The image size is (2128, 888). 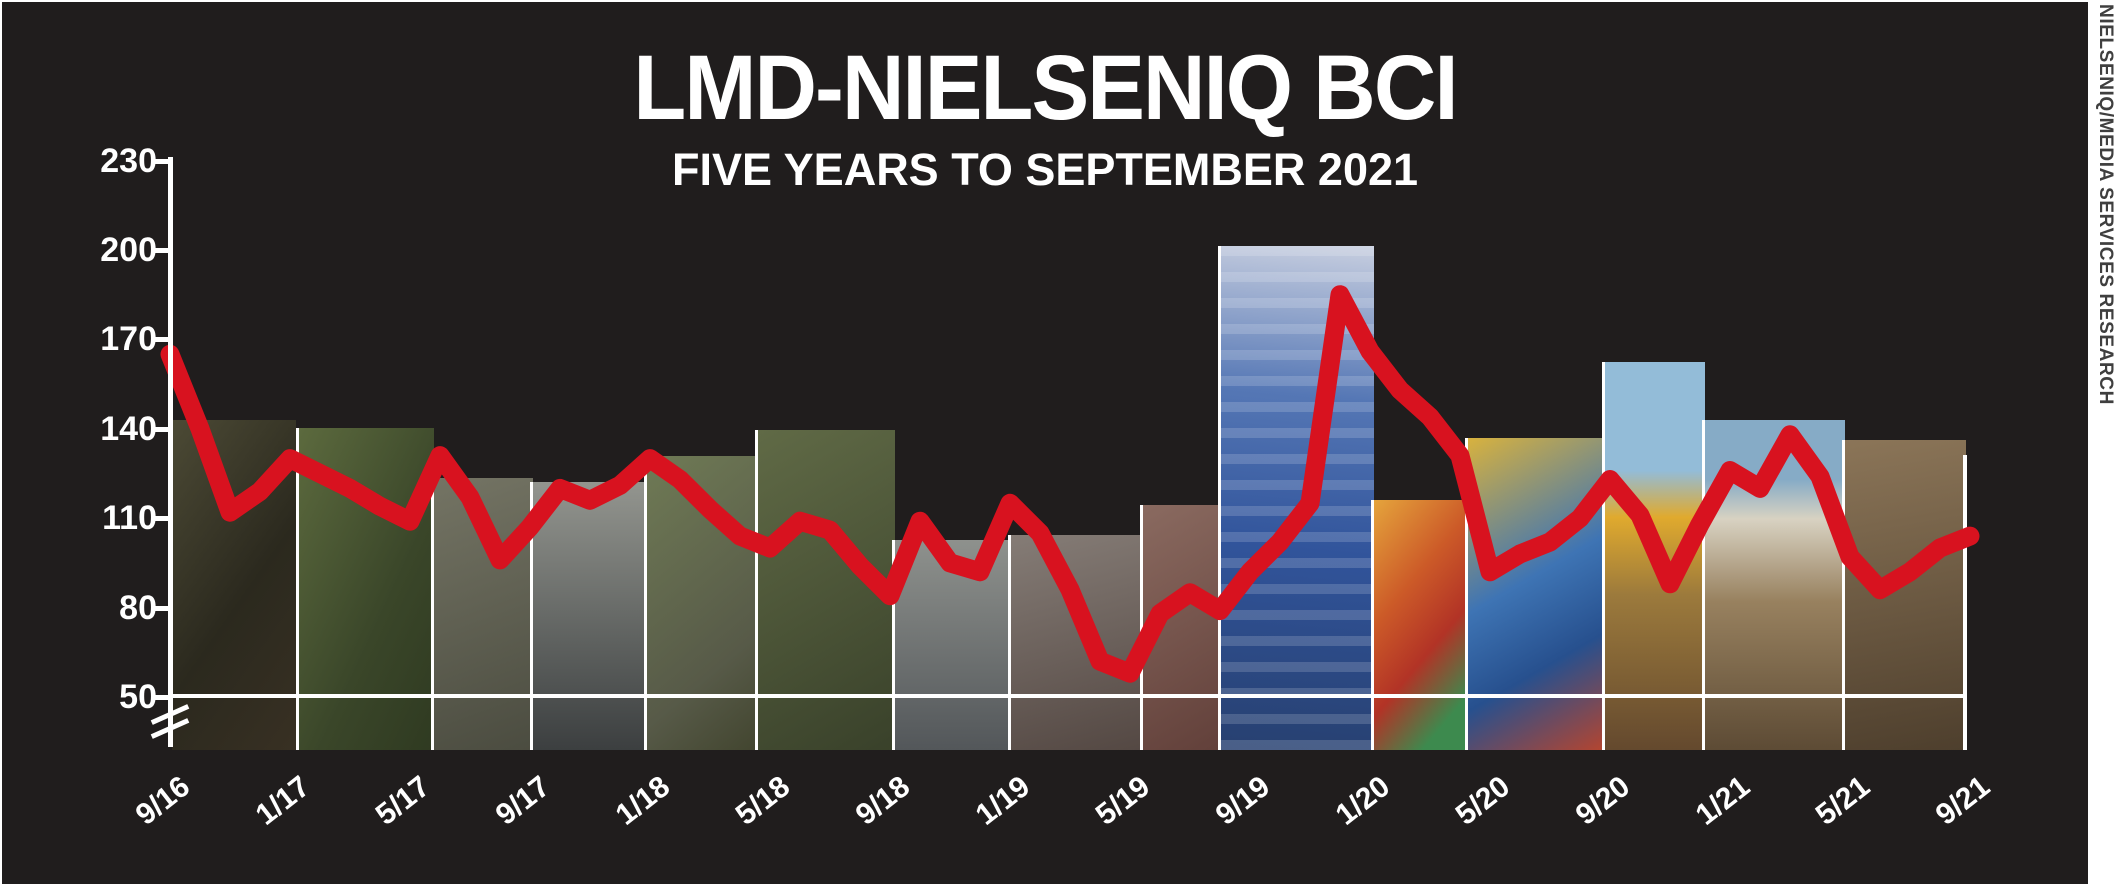 What do you see at coordinates (128, 428) in the screenshot?
I see `y-tick-label: 140` at bounding box center [128, 428].